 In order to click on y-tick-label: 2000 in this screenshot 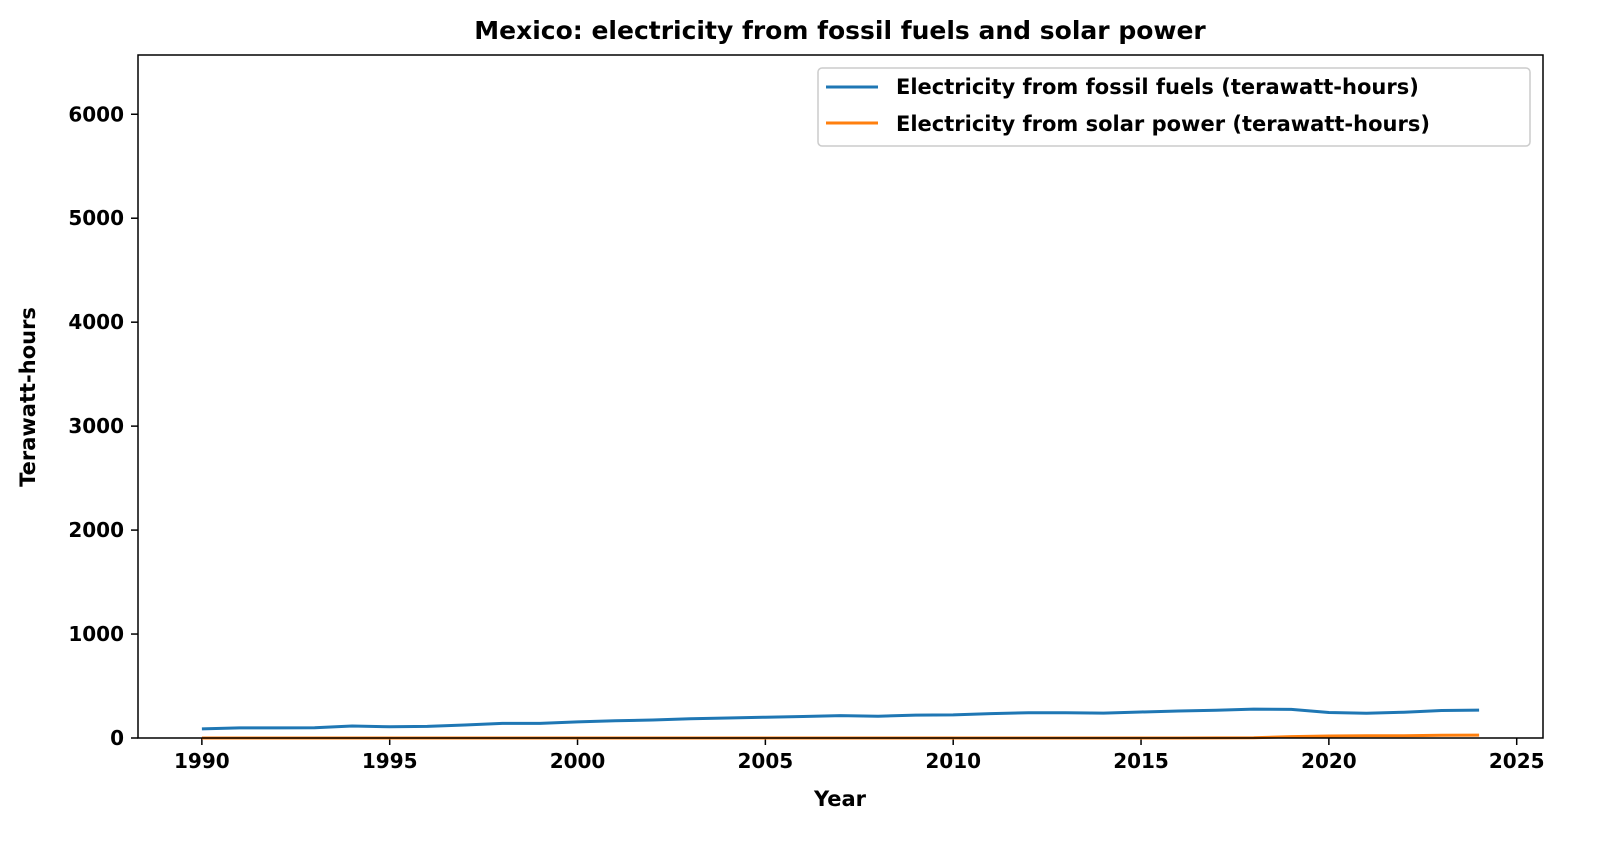, I will do `click(96, 530)`.